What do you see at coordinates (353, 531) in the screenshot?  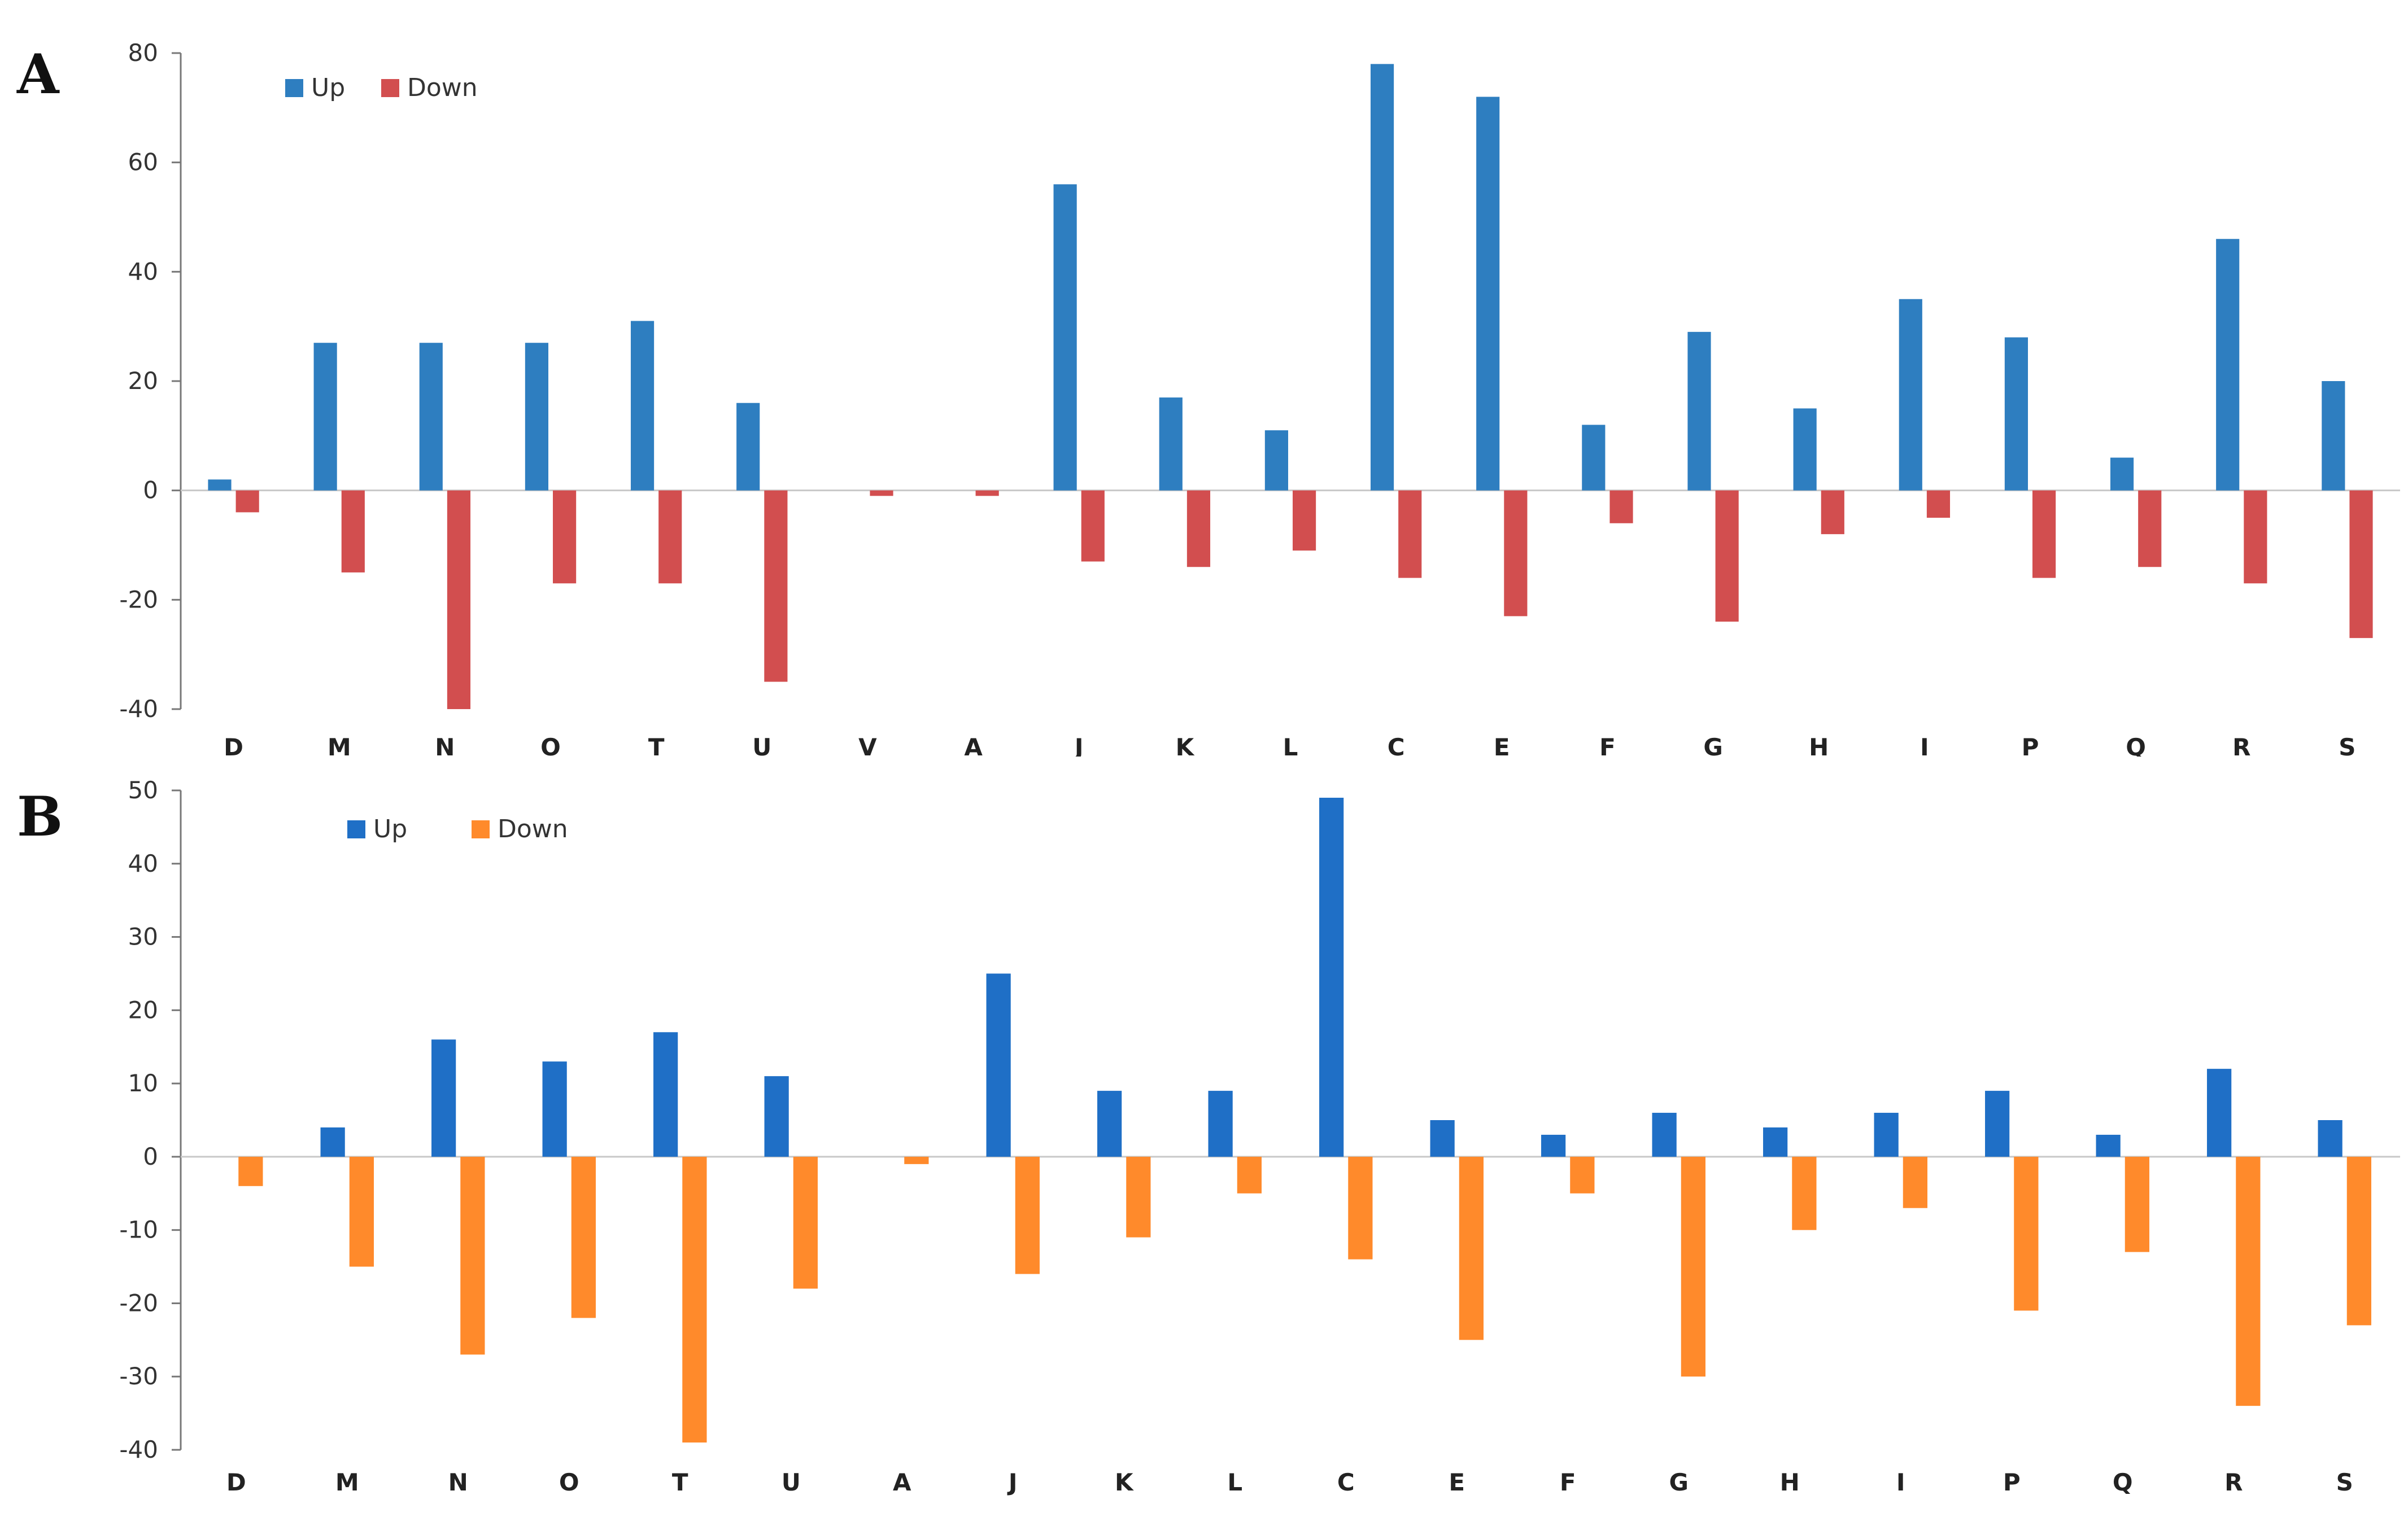 I see `bar-down-M` at bounding box center [353, 531].